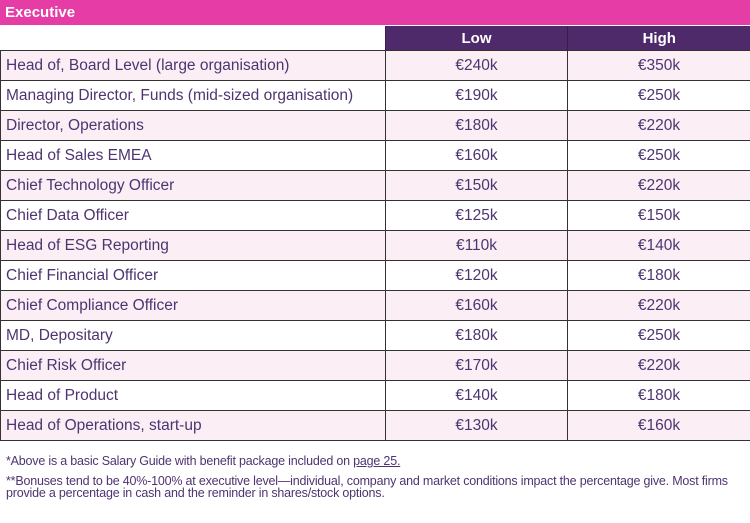 Image resolution: width=750 pixels, height=523 pixels. What do you see at coordinates (193, 335) in the screenshot?
I see `role-cell: MD, Depositary` at bounding box center [193, 335].